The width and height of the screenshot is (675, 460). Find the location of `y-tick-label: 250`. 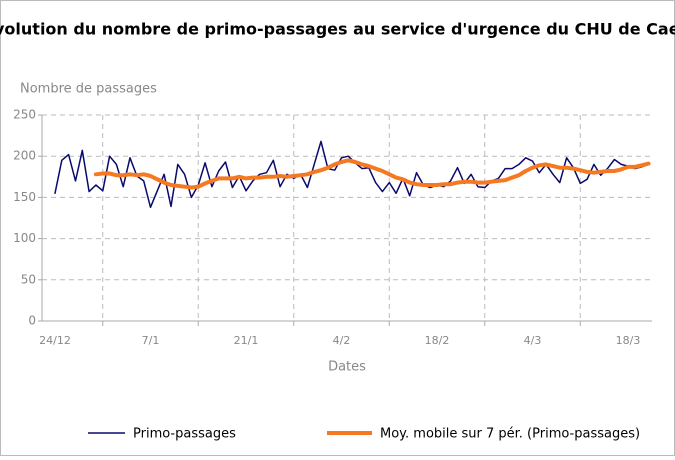

y-tick-label: 250 is located at coordinates (24, 115).